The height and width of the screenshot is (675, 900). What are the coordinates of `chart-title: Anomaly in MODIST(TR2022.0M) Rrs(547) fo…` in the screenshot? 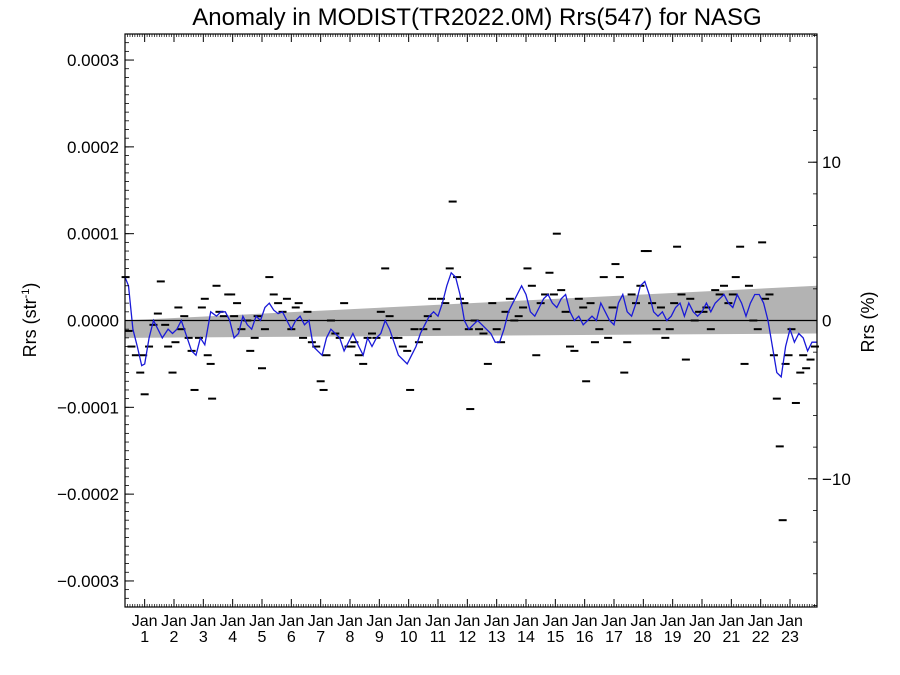 It's located at (476, 17).